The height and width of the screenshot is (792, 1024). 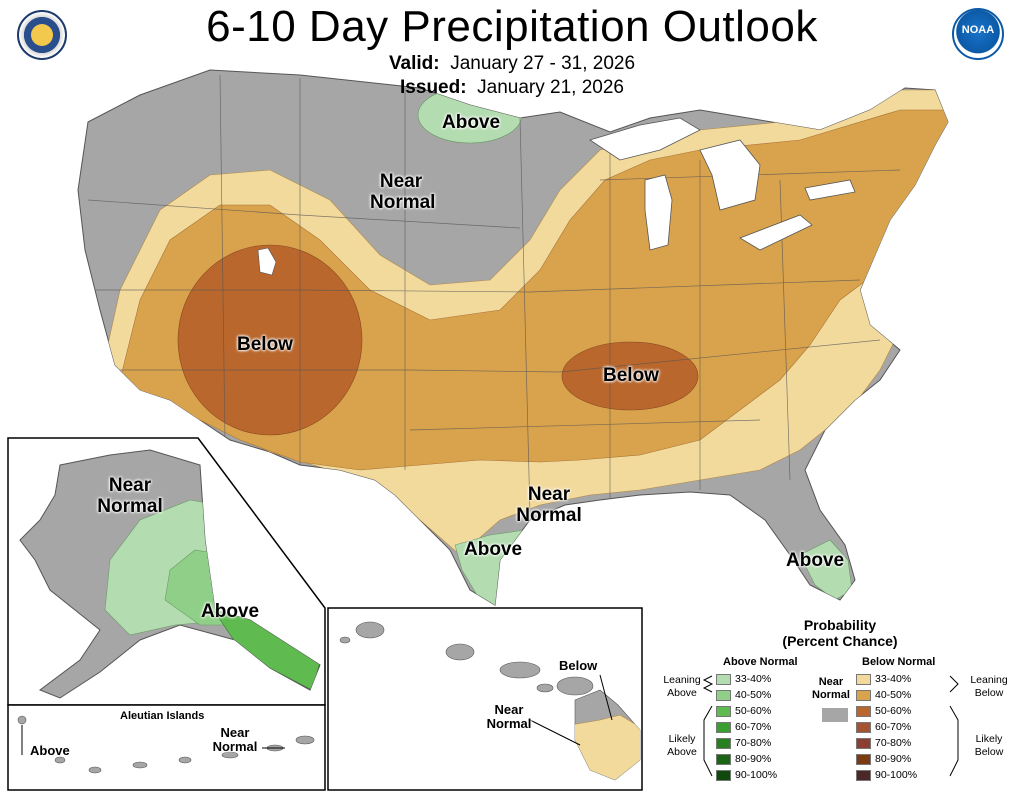 What do you see at coordinates (989, 692) in the screenshot?
I see `legend-leaning-below-line2: Below` at bounding box center [989, 692].